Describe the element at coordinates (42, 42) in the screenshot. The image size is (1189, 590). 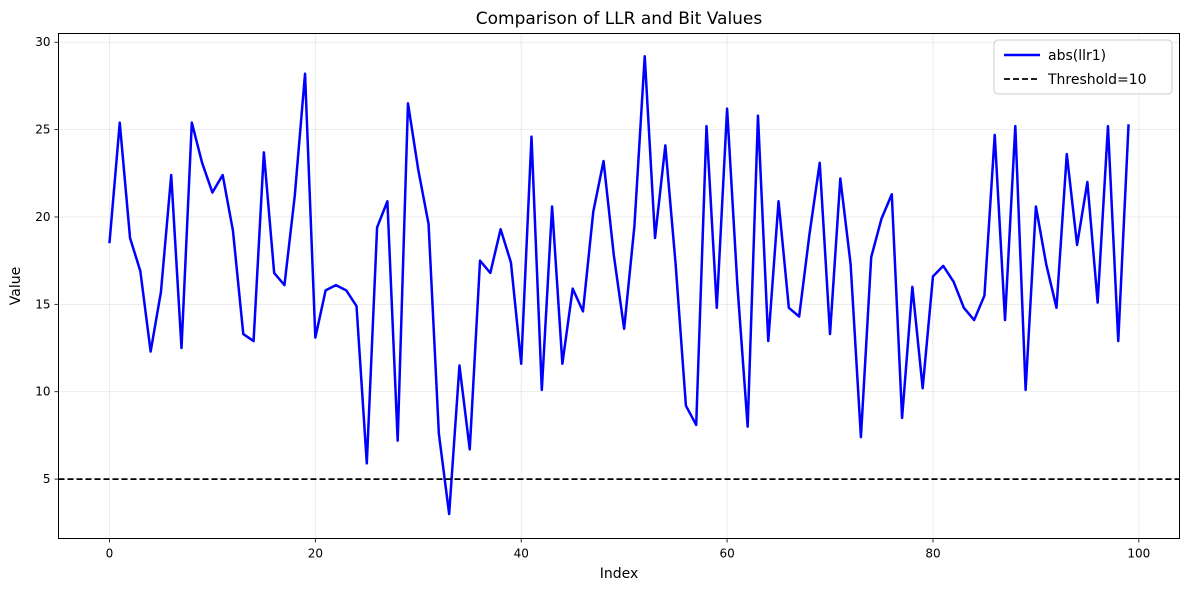
I see `y-tick-label: 30` at that location.